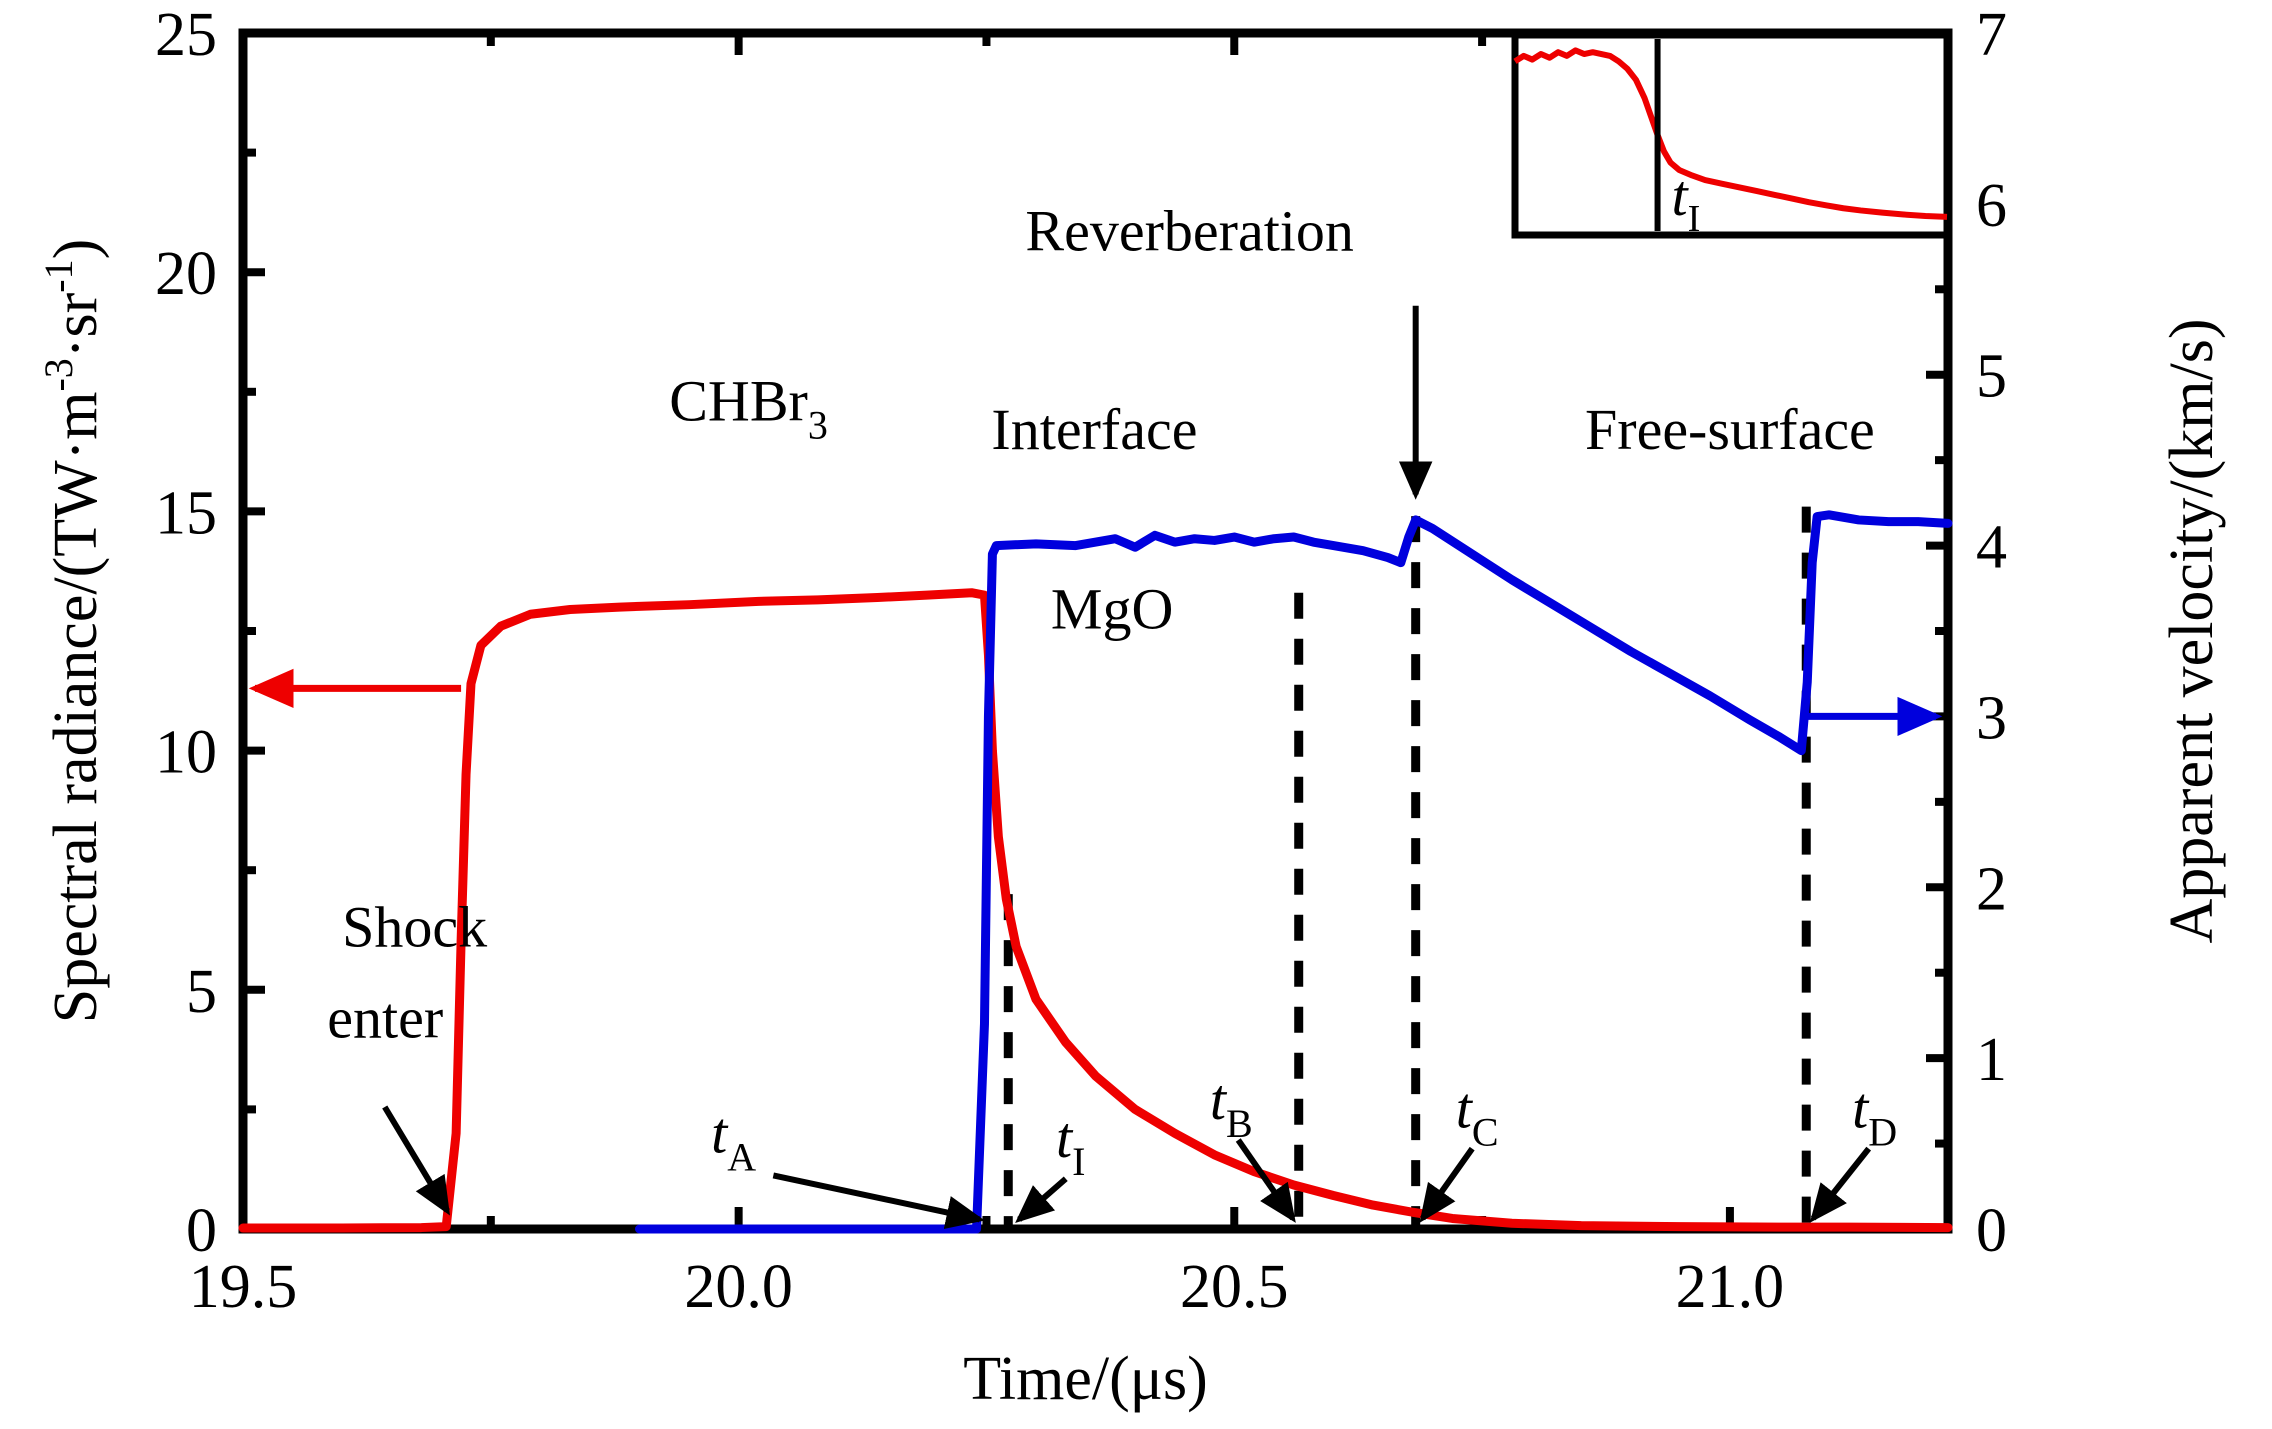 The height and width of the screenshot is (1429, 2272). Describe the element at coordinates (1991, 1231) in the screenshot. I see `y-tick-label-right: 0` at that location.